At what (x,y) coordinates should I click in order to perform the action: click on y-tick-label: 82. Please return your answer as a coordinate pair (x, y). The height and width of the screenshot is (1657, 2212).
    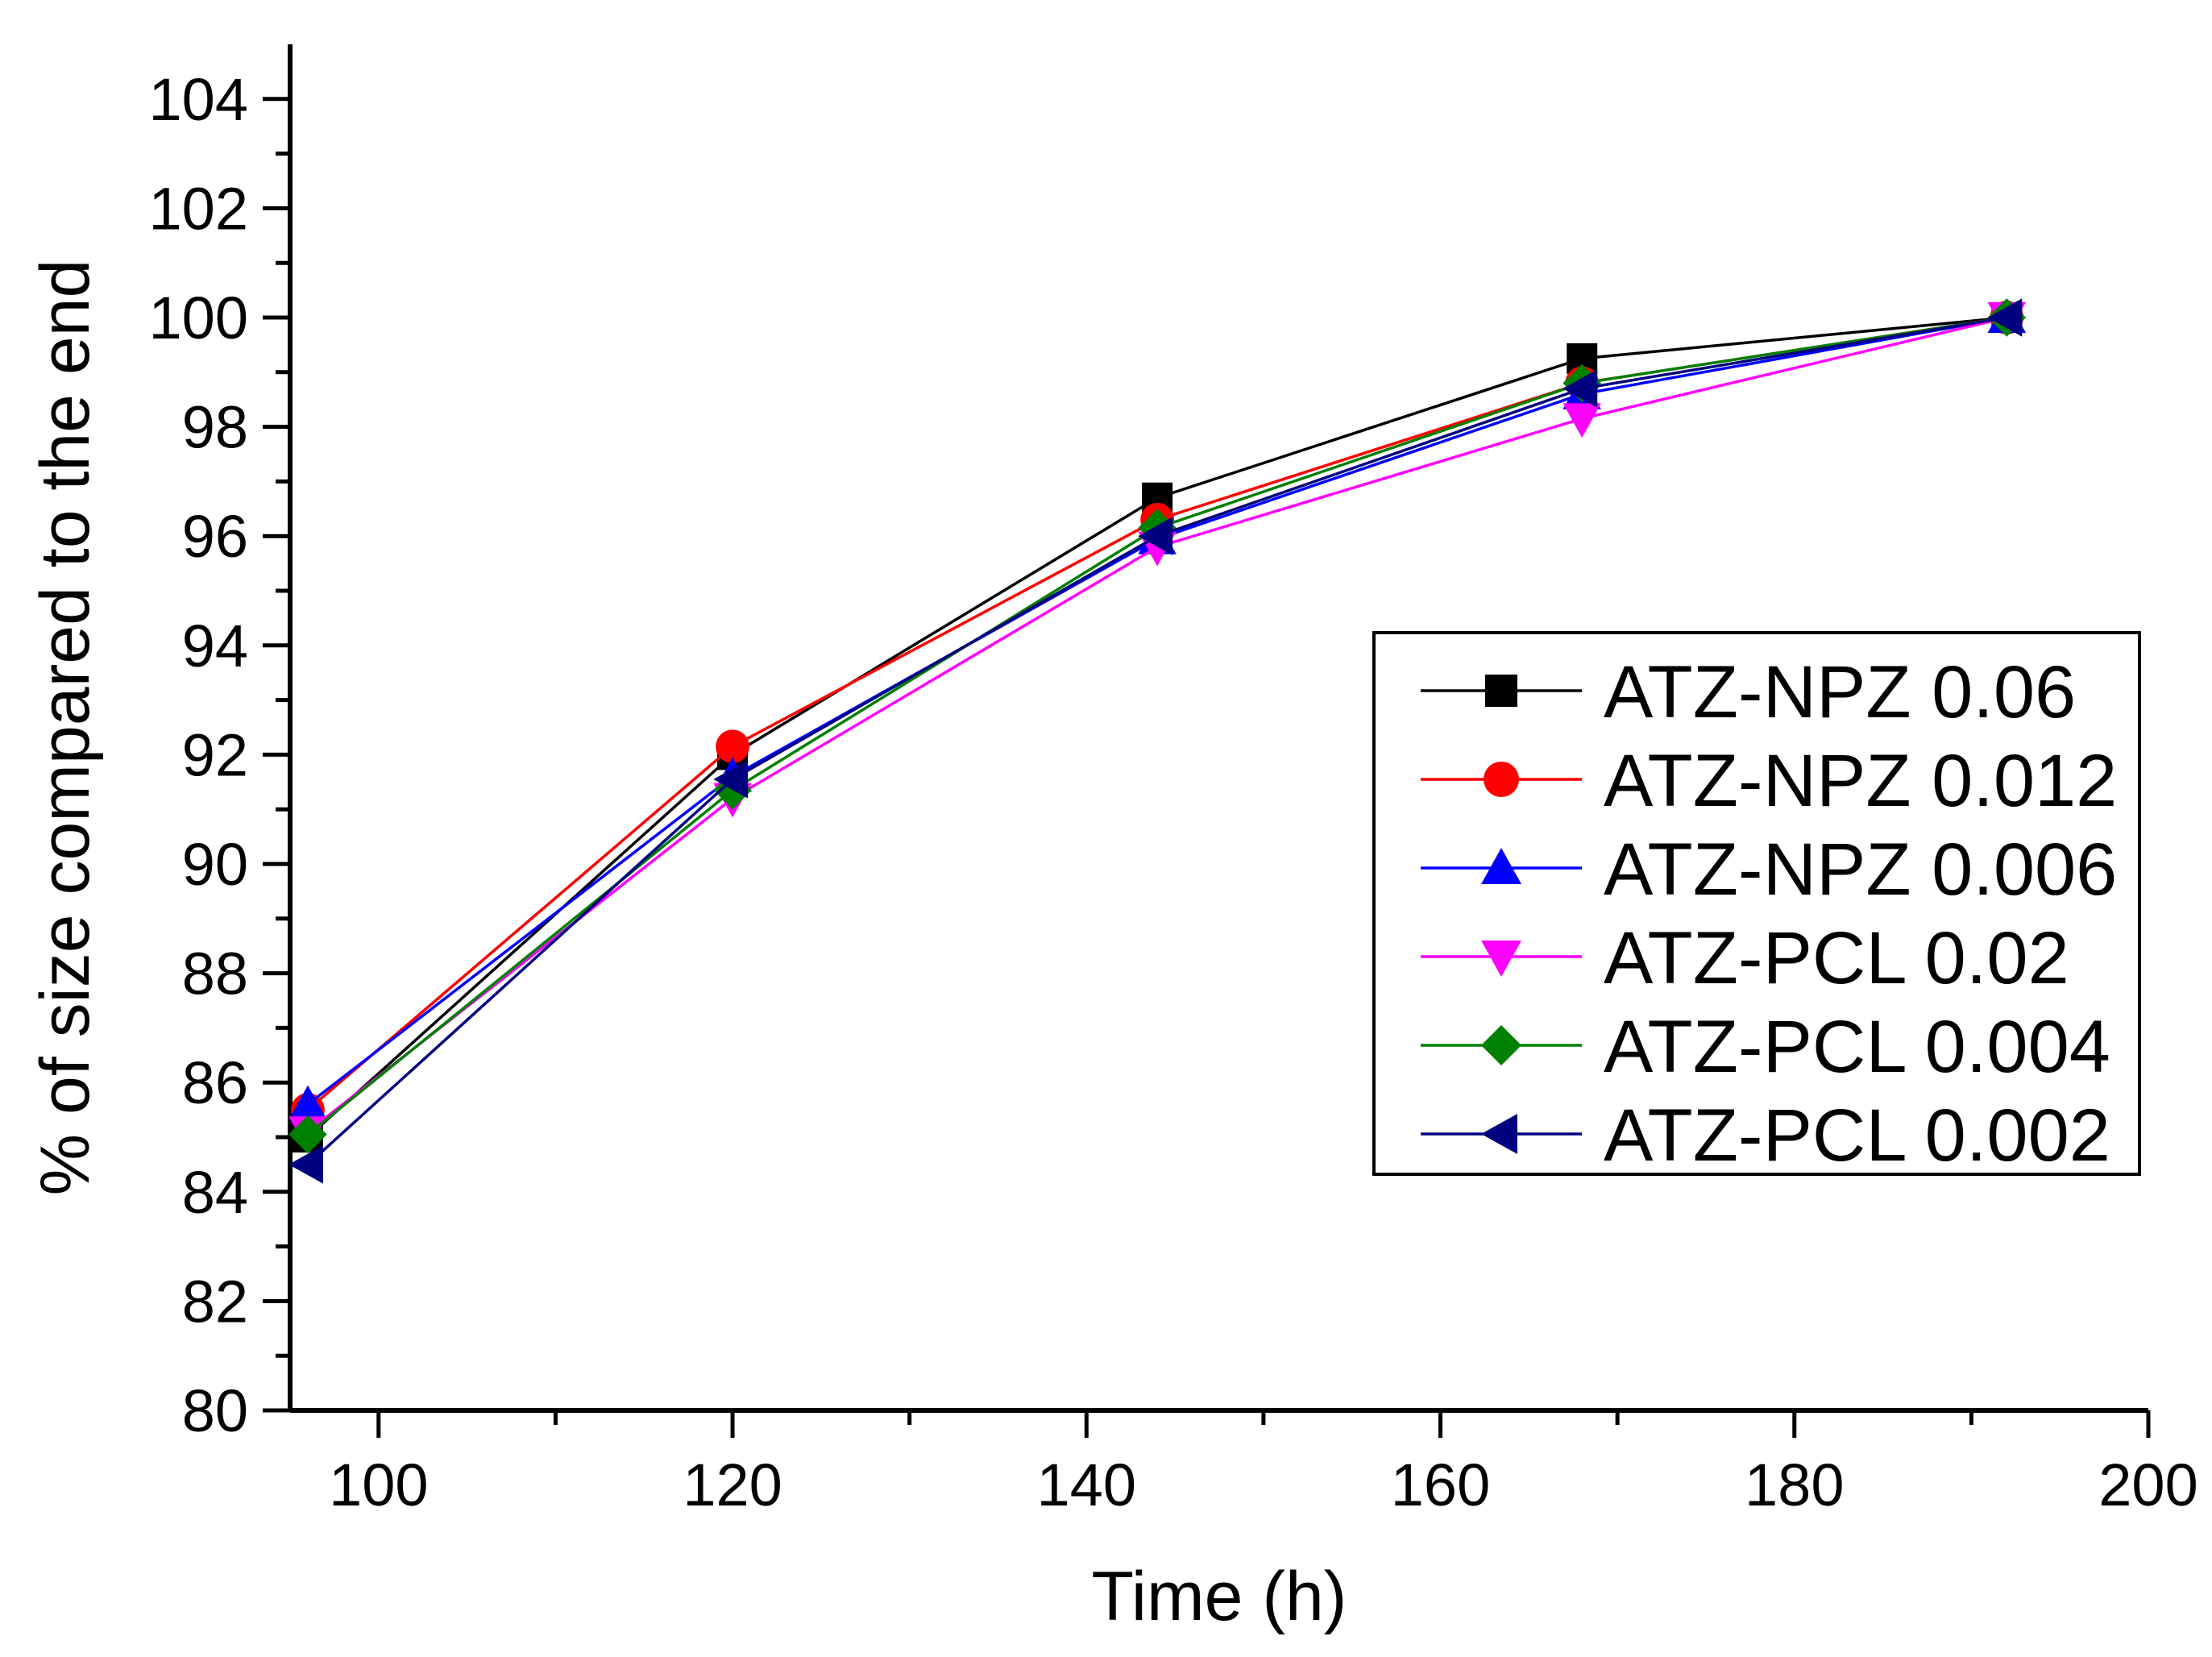
    Looking at the image, I should click on (215, 1301).